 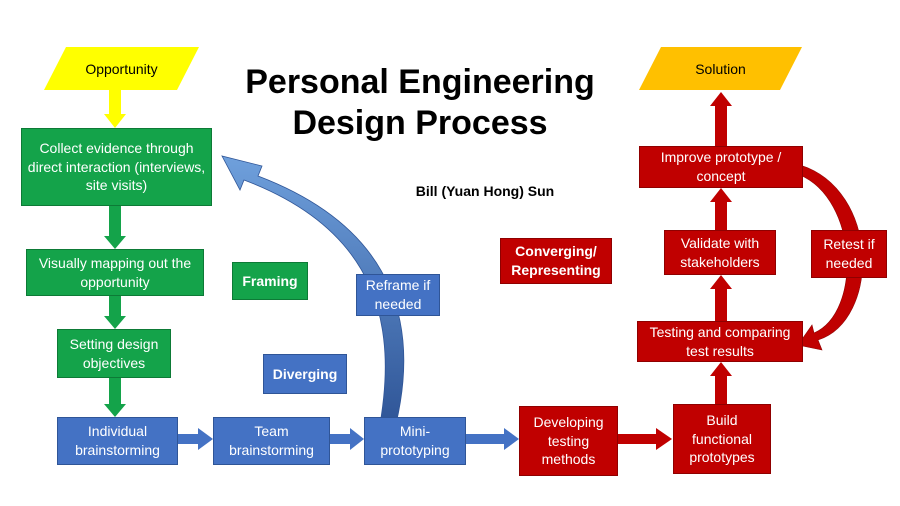 I want to click on title-line-2: Design Process, so click(x=420, y=122).